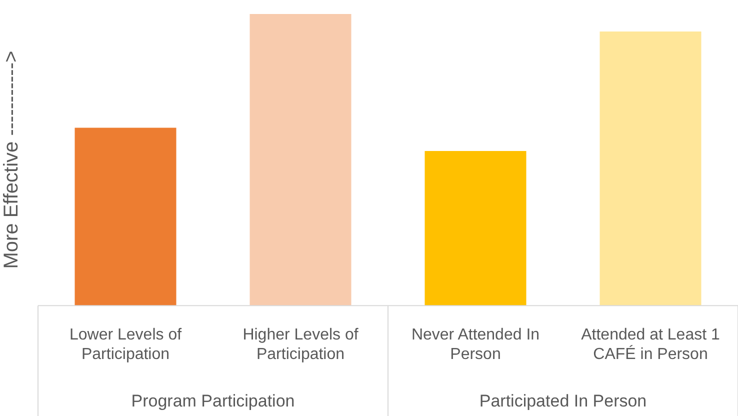 The image size is (738, 416). I want to click on text: Participated In Person, so click(563, 401).